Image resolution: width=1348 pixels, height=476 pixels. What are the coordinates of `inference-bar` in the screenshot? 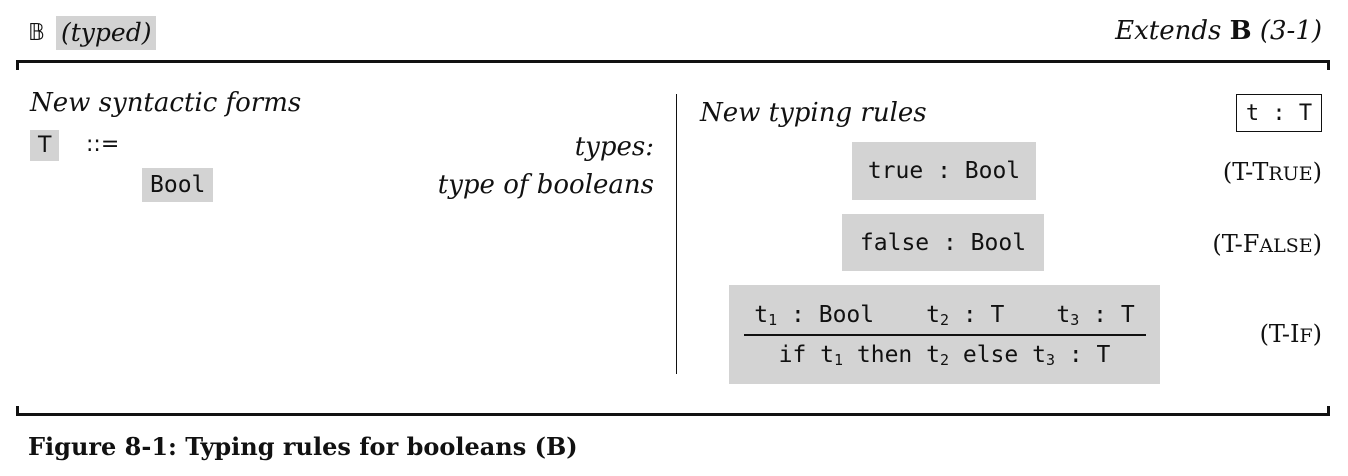 It's located at (944, 334).